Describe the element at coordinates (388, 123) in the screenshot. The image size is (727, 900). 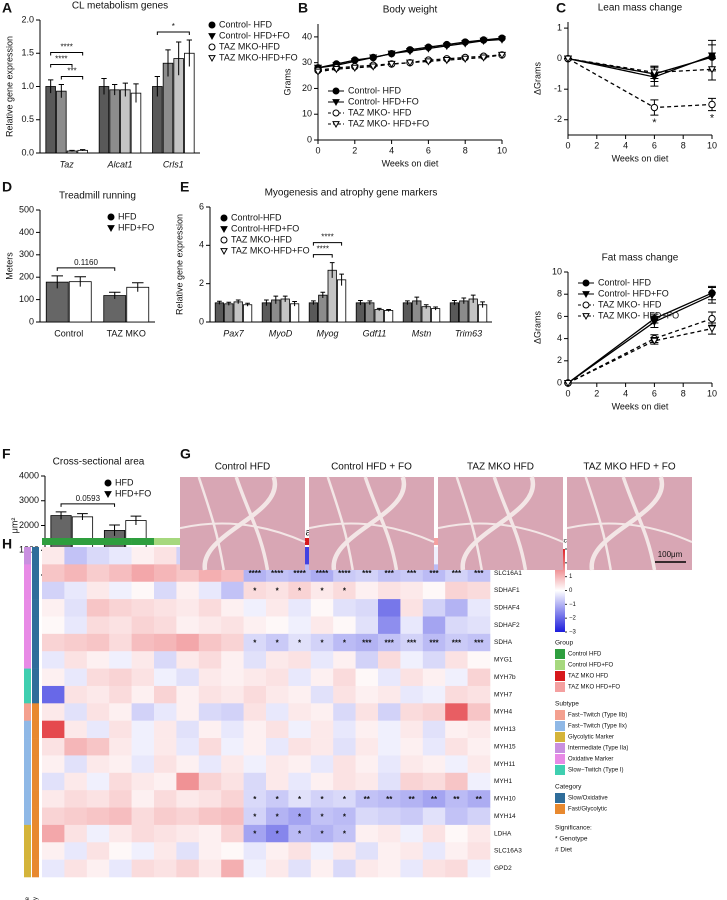
I see `legend-label: TAZ MKO- HFD+FO` at that location.